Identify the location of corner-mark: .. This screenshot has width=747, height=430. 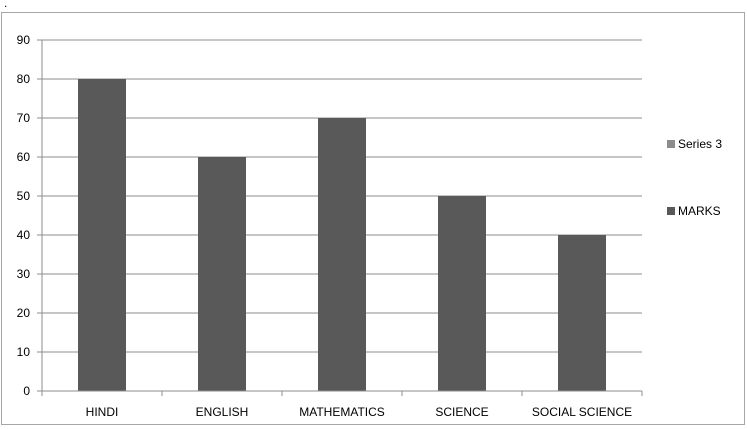
(5, 5).